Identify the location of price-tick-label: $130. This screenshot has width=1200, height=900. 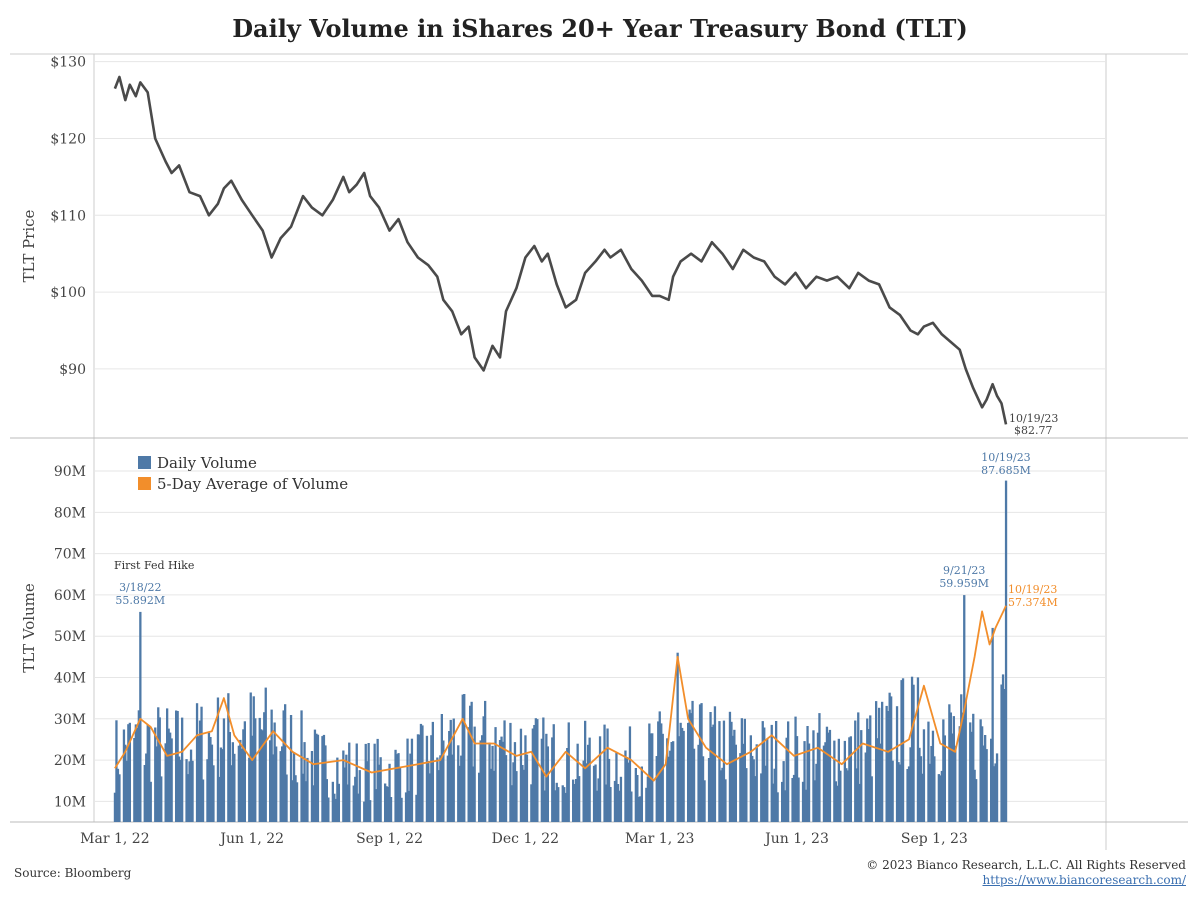
(68, 63).